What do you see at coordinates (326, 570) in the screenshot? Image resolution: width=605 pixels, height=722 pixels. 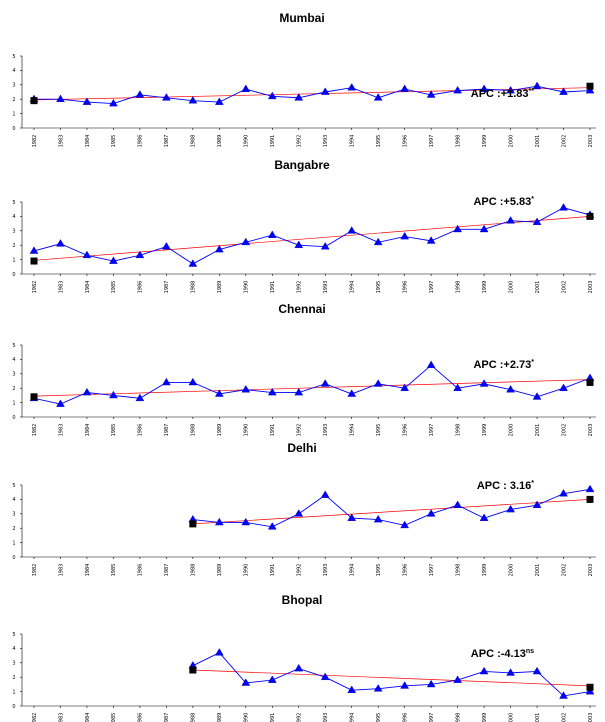 I see `x-tick-label: 1993` at bounding box center [326, 570].